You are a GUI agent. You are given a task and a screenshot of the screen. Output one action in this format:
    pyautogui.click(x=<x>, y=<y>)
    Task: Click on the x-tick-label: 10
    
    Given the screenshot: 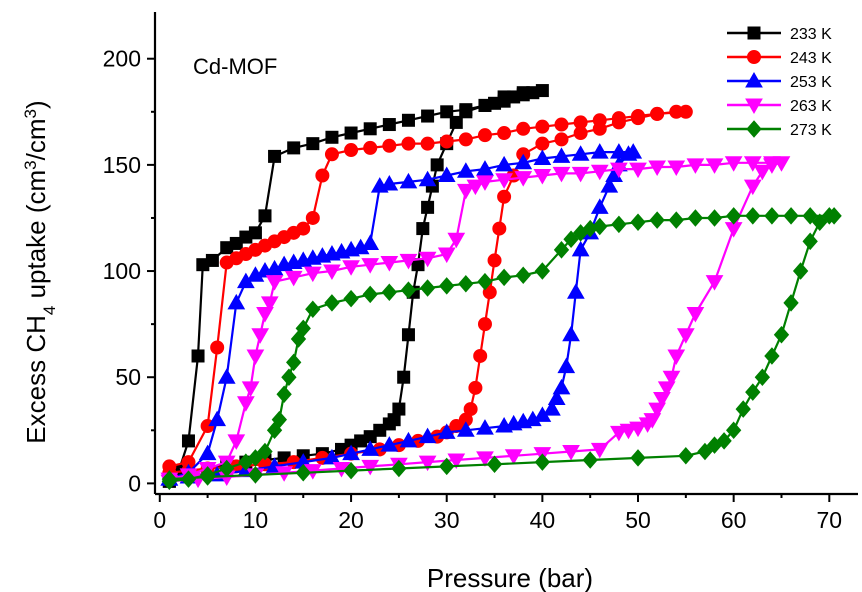 What is the action you would take?
    pyautogui.click(x=256, y=520)
    